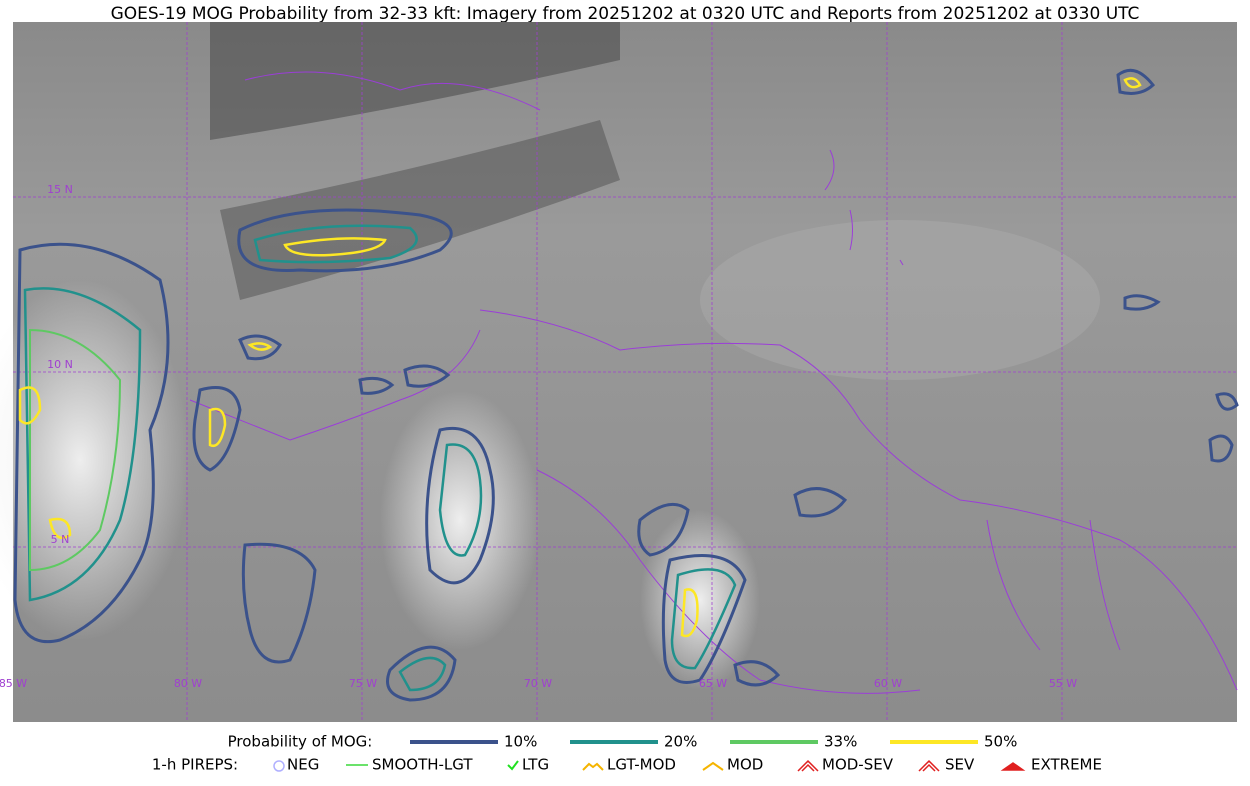 Image resolution: width=1250 pixels, height=786 pixels. What do you see at coordinates (745, 765) in the screenshot?
I see `legend-label: MOD` at bounding box center [745, 765].